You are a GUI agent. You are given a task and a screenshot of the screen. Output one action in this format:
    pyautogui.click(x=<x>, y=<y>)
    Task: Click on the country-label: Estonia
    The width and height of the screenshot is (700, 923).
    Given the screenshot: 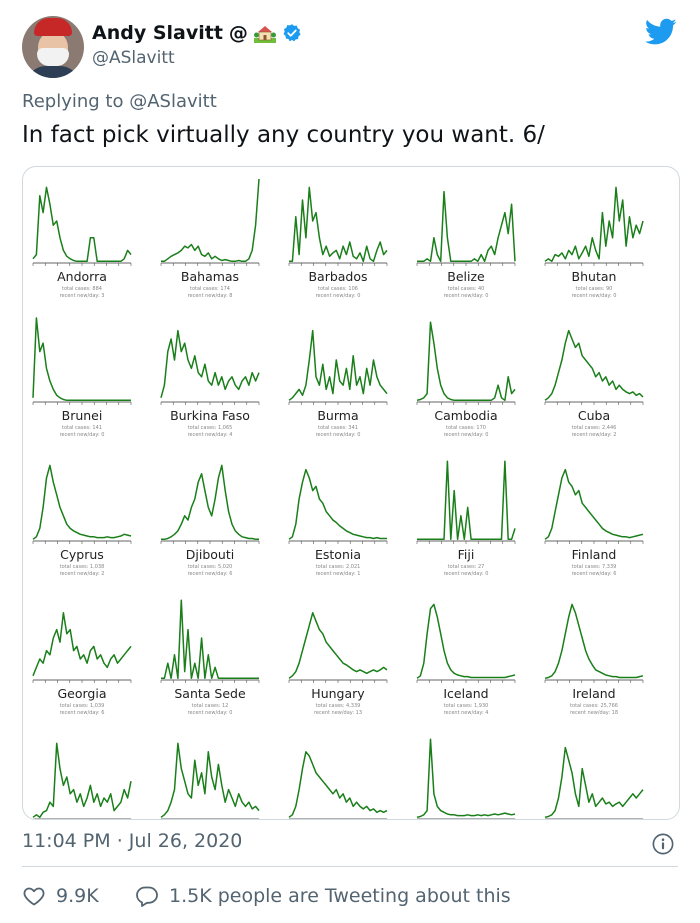 What is the action you would take?
    pyautogui.click(x=338, y=554)
    